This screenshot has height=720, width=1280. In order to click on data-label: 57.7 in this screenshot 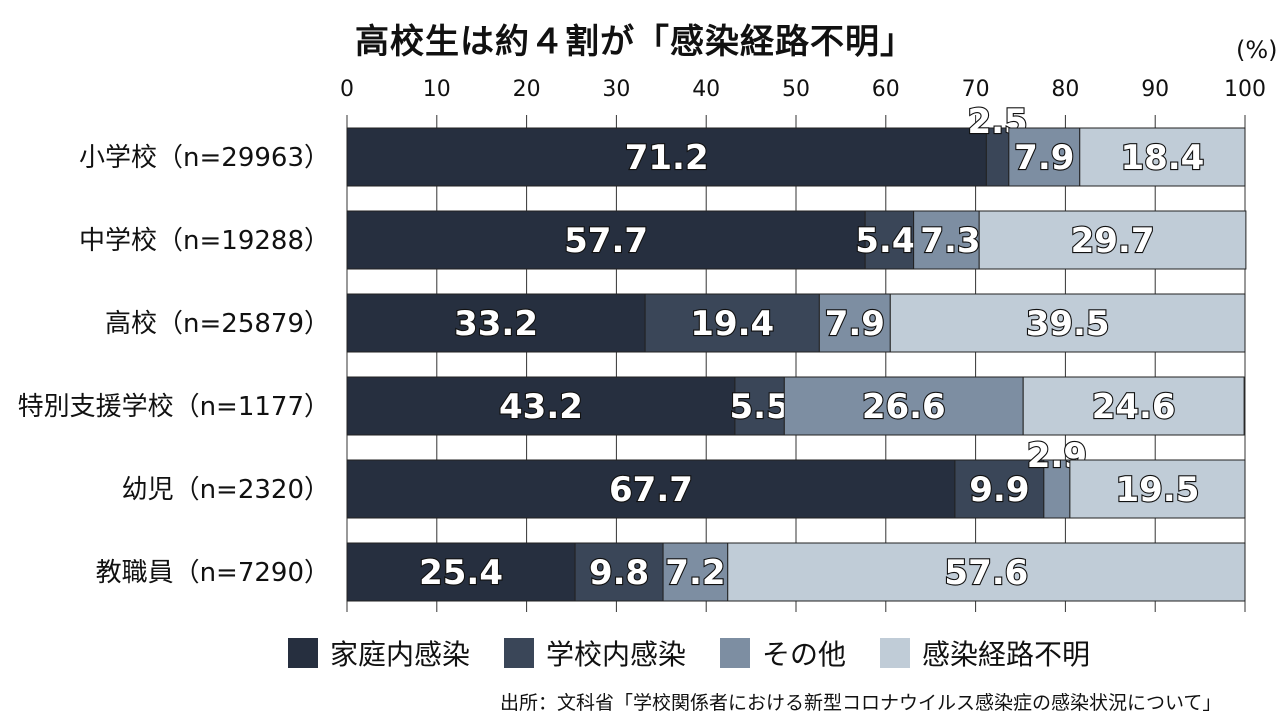, I will do `click(606, 241)`.